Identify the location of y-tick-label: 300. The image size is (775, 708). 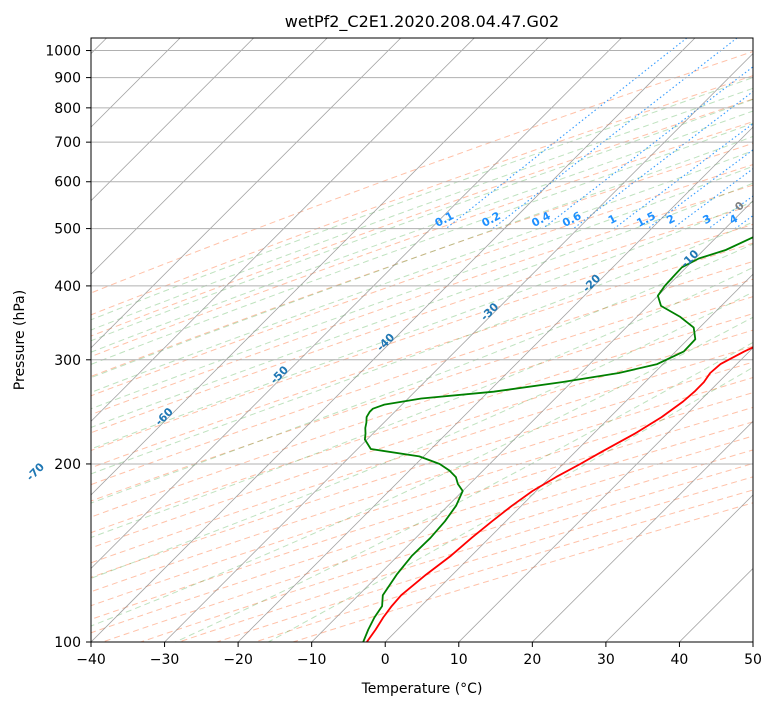
(67, 361).